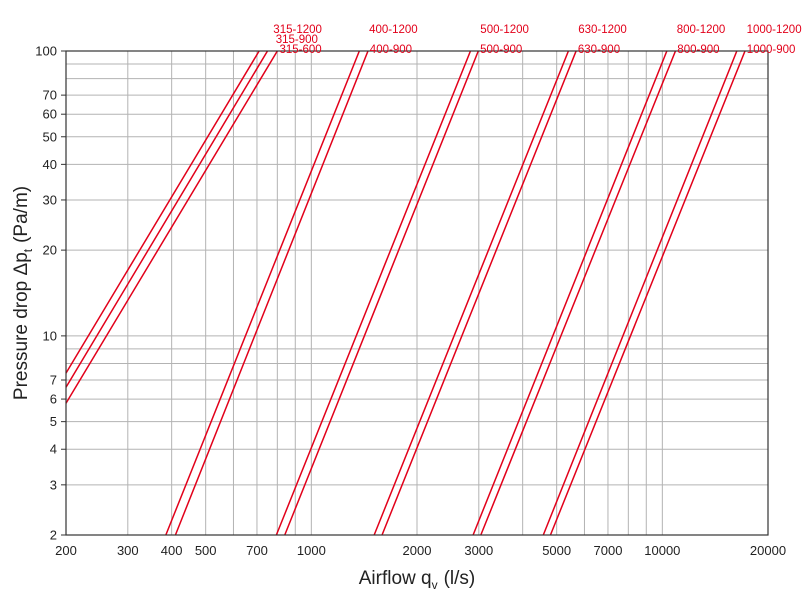 This screenshot has width=803, height=591. What do you see at coordinates (50, 250) in the screenshot?
I see `y-tick-label: 20` at bounding box center [50, 250].